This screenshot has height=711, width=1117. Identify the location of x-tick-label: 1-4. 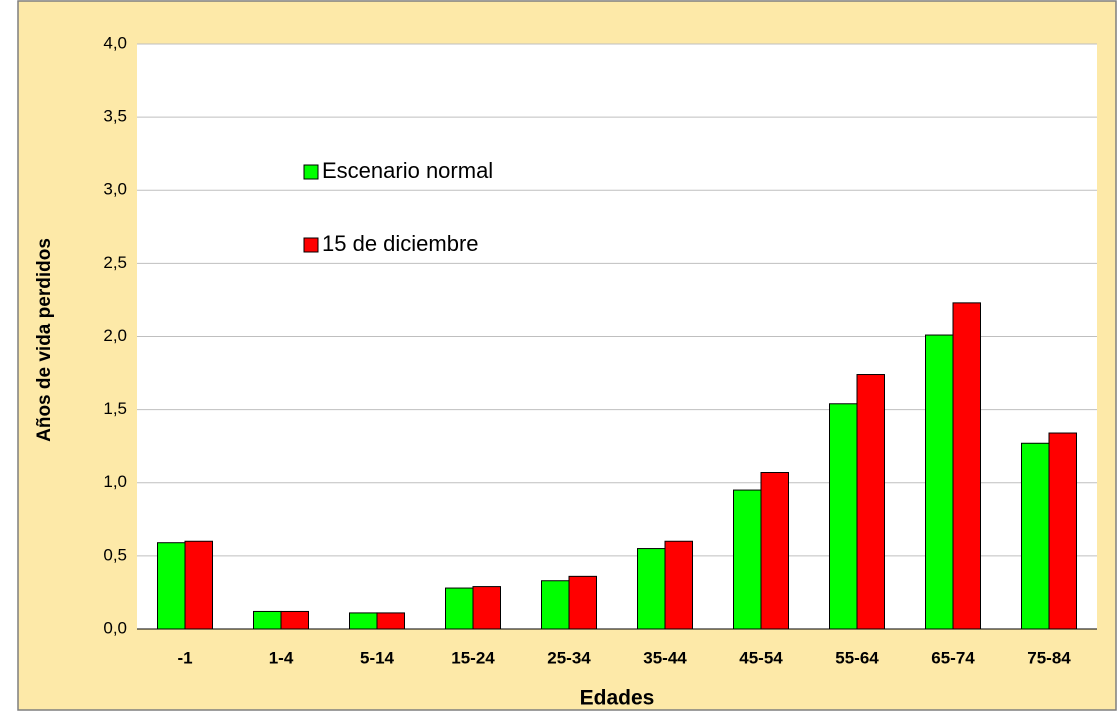
(281, 657).